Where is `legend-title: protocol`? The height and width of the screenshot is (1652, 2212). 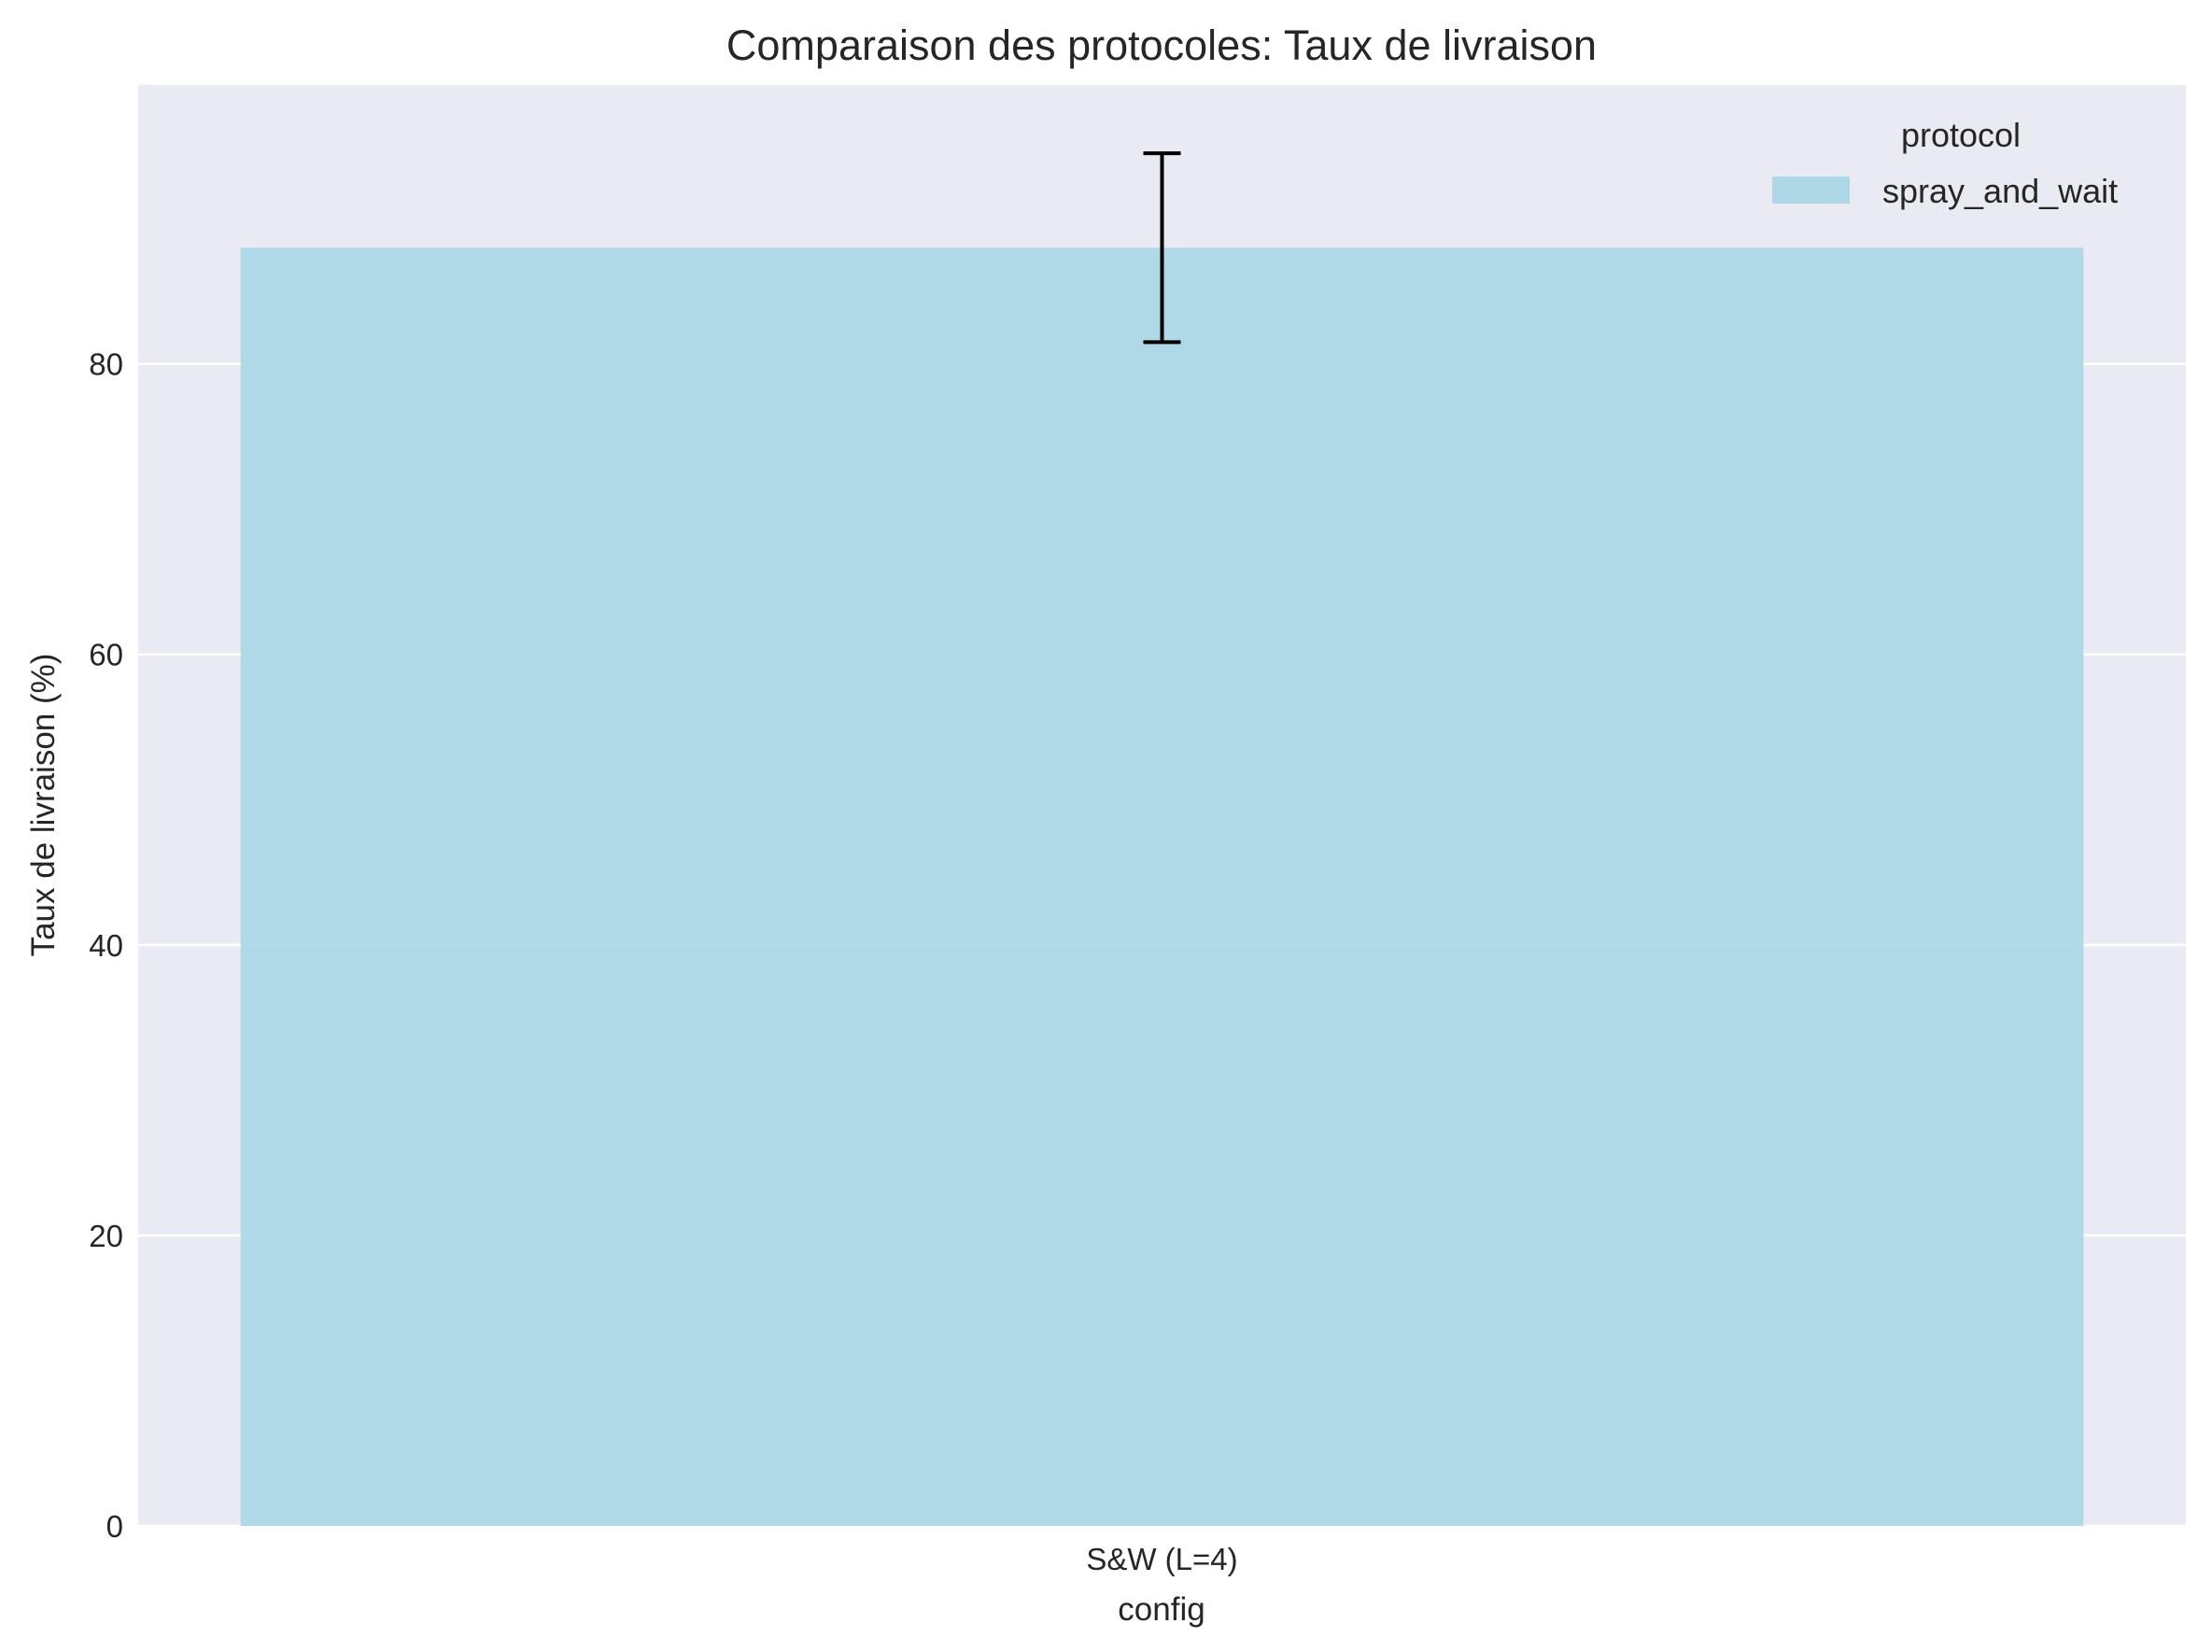 legend-title: protocol is located at coordinates (1961, 135).